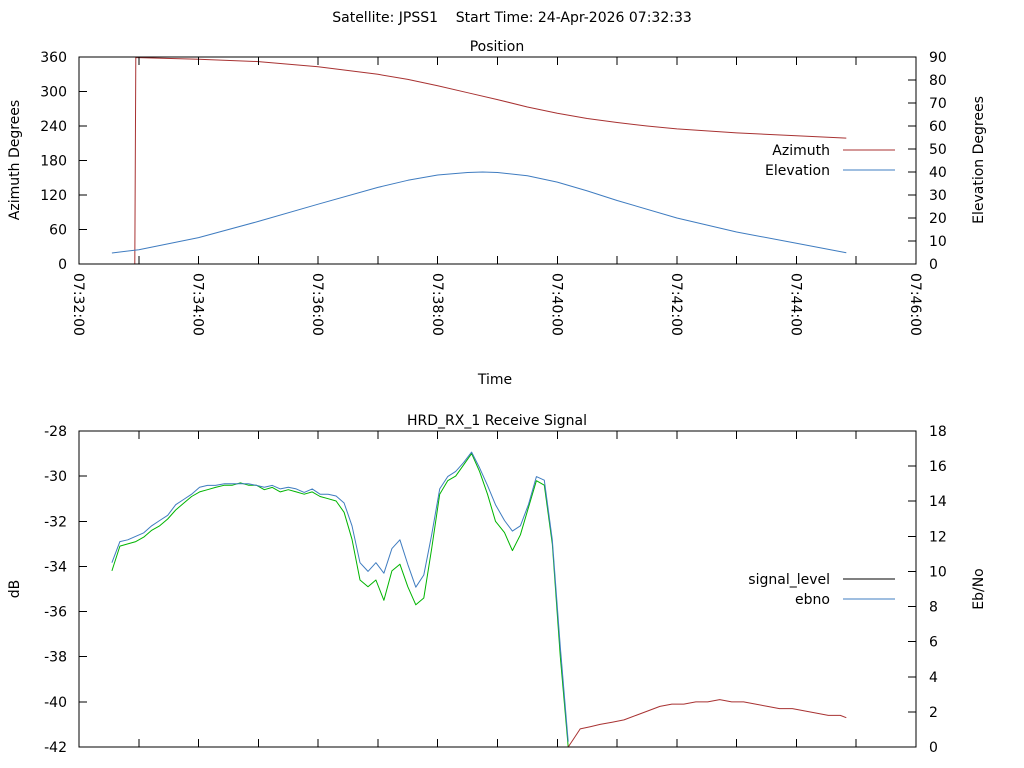 This screenshot has height=768, width=1024. Describe the element at coordinates (979, 160) in the screenshot. I see `y2-axis-label: Elevation Degrees` at that location.